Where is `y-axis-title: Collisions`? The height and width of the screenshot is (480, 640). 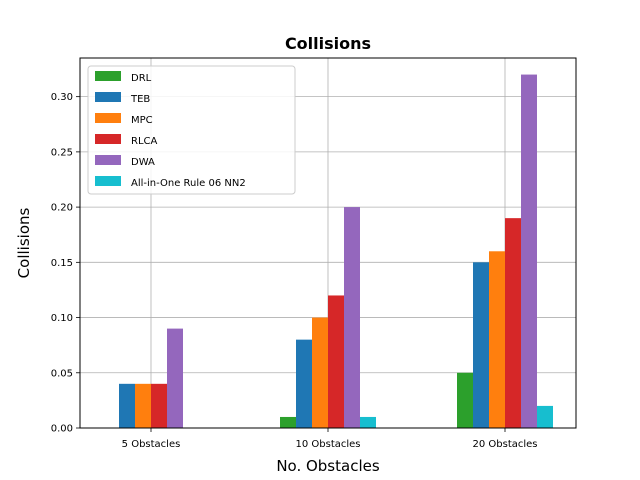
y-axis-title: Collisions is located at coordinates (24, 243).